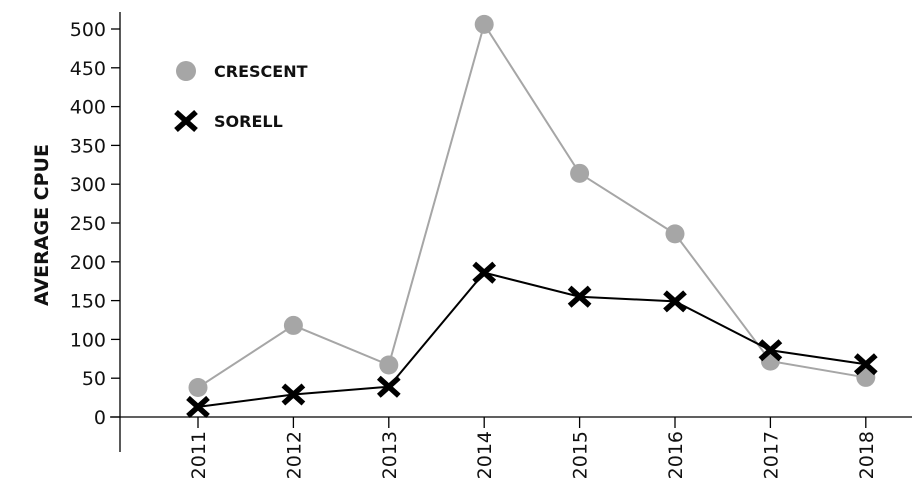  Describe the element at coordinates (88, 108) in the screenshot. I see `y-tick-label: 400` at that location.